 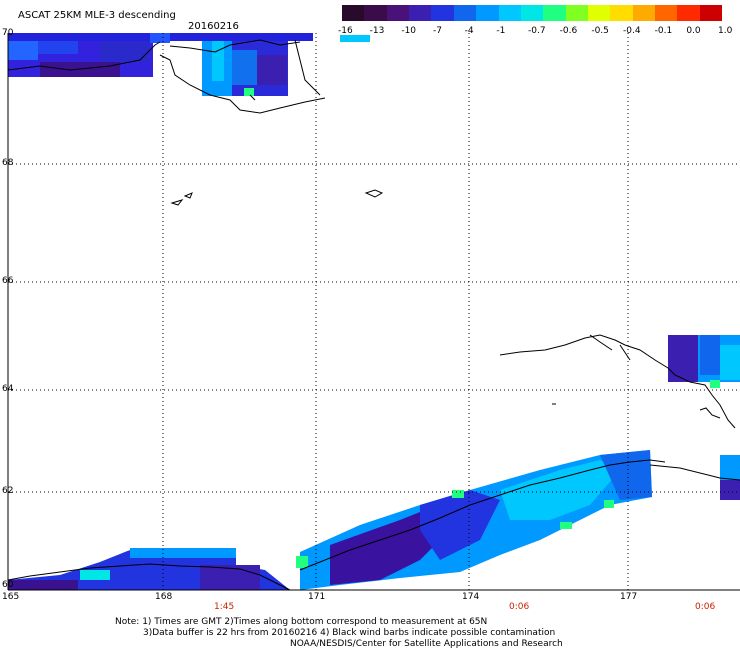 What do you see at coordinates (8, 163) in the screenshot?
I see `lat-label: 68` at bounding box center [8, 163].